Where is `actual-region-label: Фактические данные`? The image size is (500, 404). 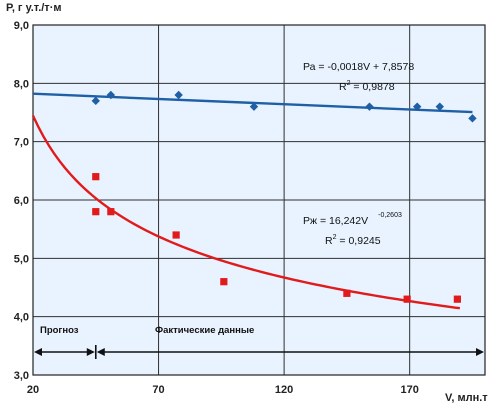
actual-region-label: Фактические данные is located at coordinates (204, 330).